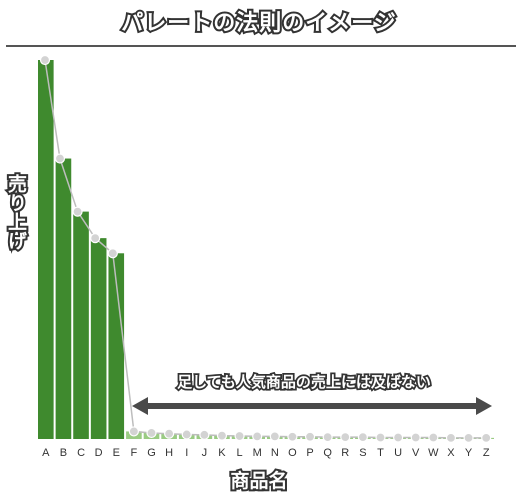 Image resolution: width=518 pixels, height=498 pixels. I want to click on marker-Z, so click(486, 437).